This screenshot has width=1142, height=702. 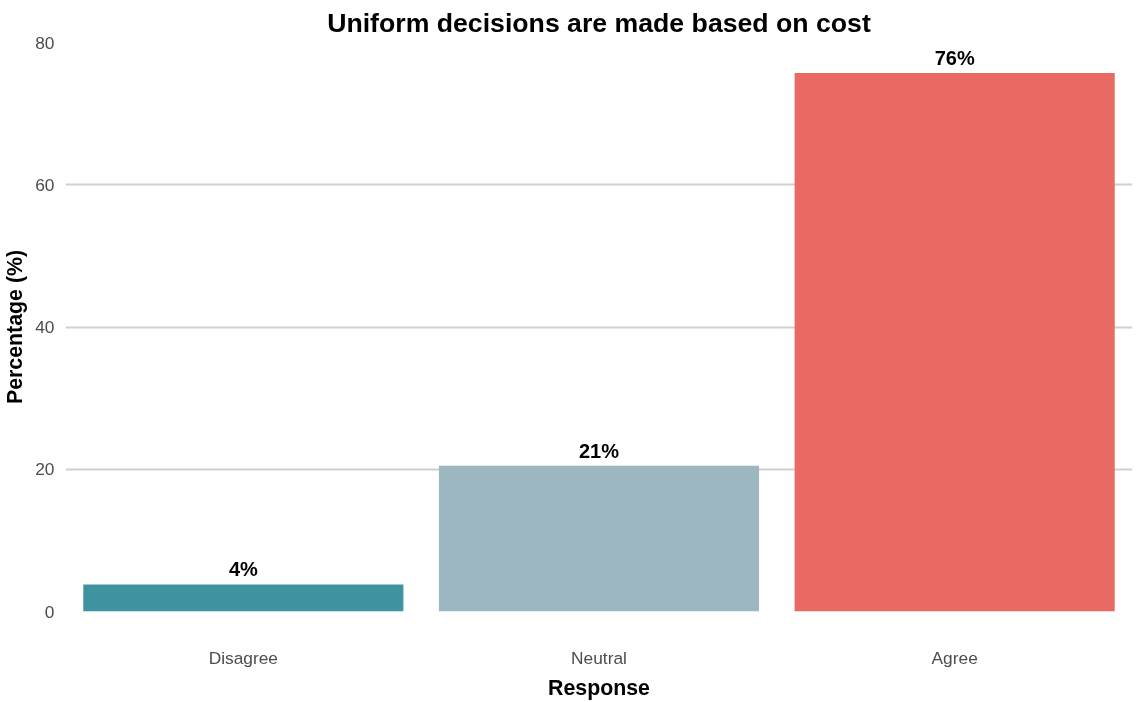 What do you see at coordinates (49, 611) in the screenshot?
I see `y-tick-label: 0` at bounding box center [49, 611].